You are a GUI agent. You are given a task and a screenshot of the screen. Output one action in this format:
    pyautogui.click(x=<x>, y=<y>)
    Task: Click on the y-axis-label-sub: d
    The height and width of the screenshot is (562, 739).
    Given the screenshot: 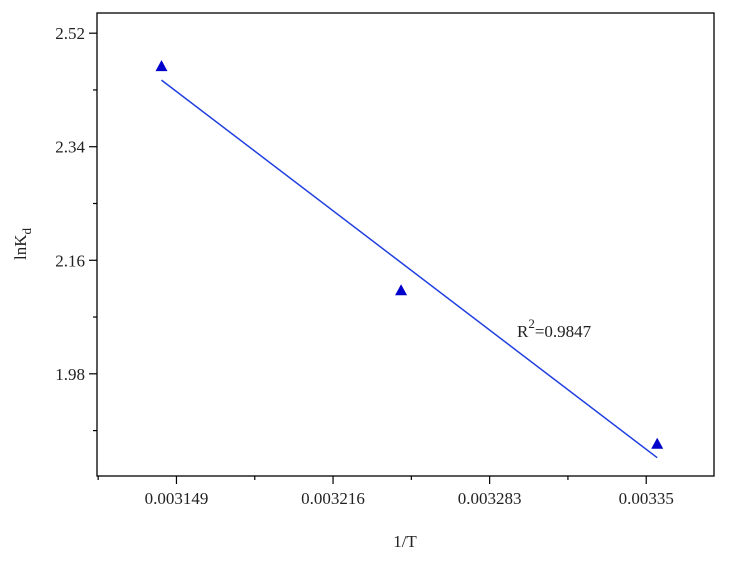 What is the action you would take?
    pyautogui.click(x=26, y=231)
    